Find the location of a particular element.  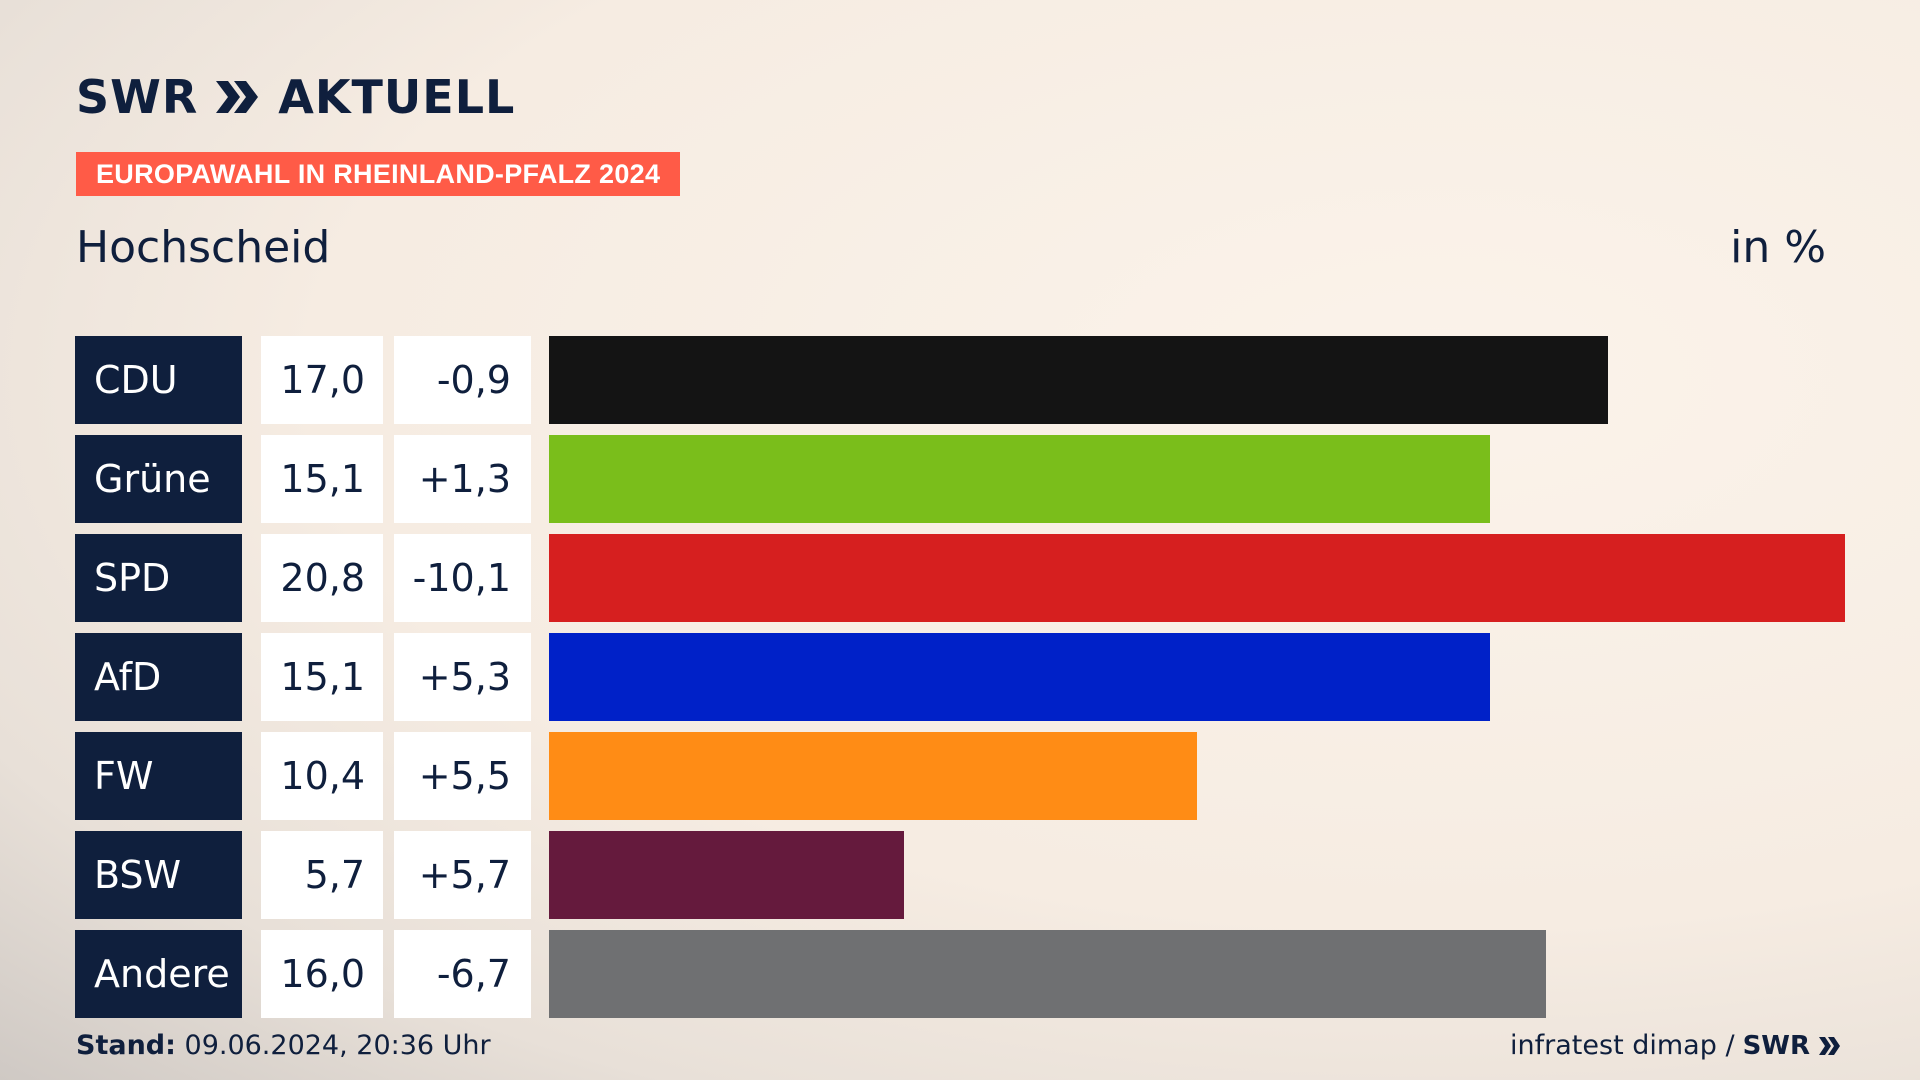

party-label: SPD is located at coordinates (158, 578).